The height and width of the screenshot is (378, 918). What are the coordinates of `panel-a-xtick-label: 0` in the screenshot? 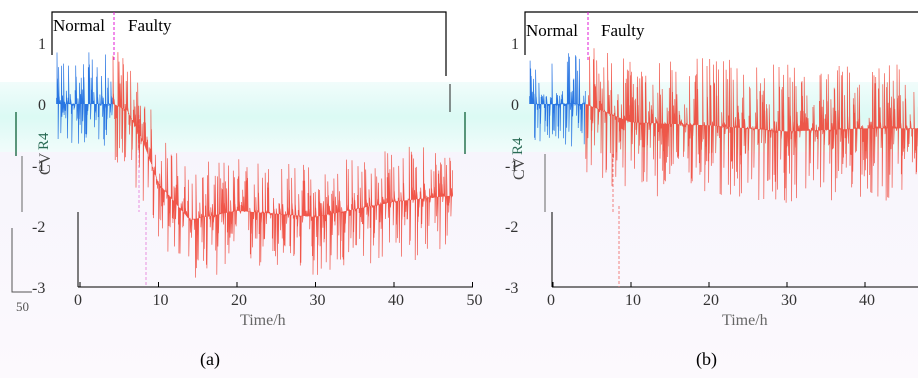 It's located at (78, 300).